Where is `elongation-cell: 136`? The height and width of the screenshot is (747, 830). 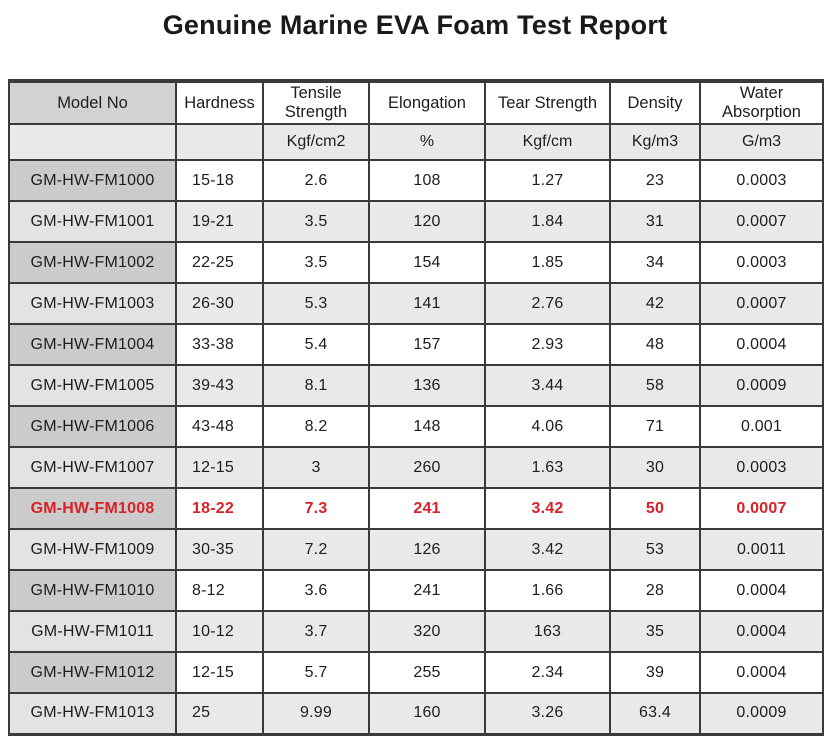
elongation-cell: 136 is located at coordinates (427, 385).